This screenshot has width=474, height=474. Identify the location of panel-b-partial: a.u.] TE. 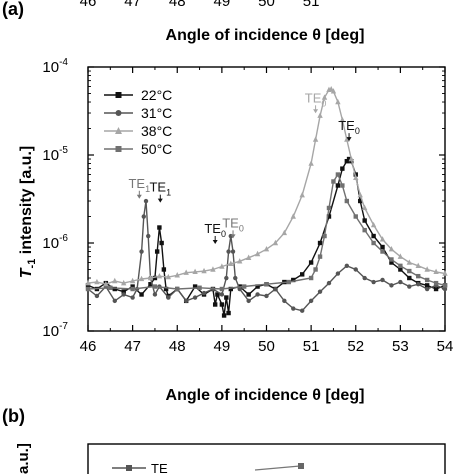
(230, 458).